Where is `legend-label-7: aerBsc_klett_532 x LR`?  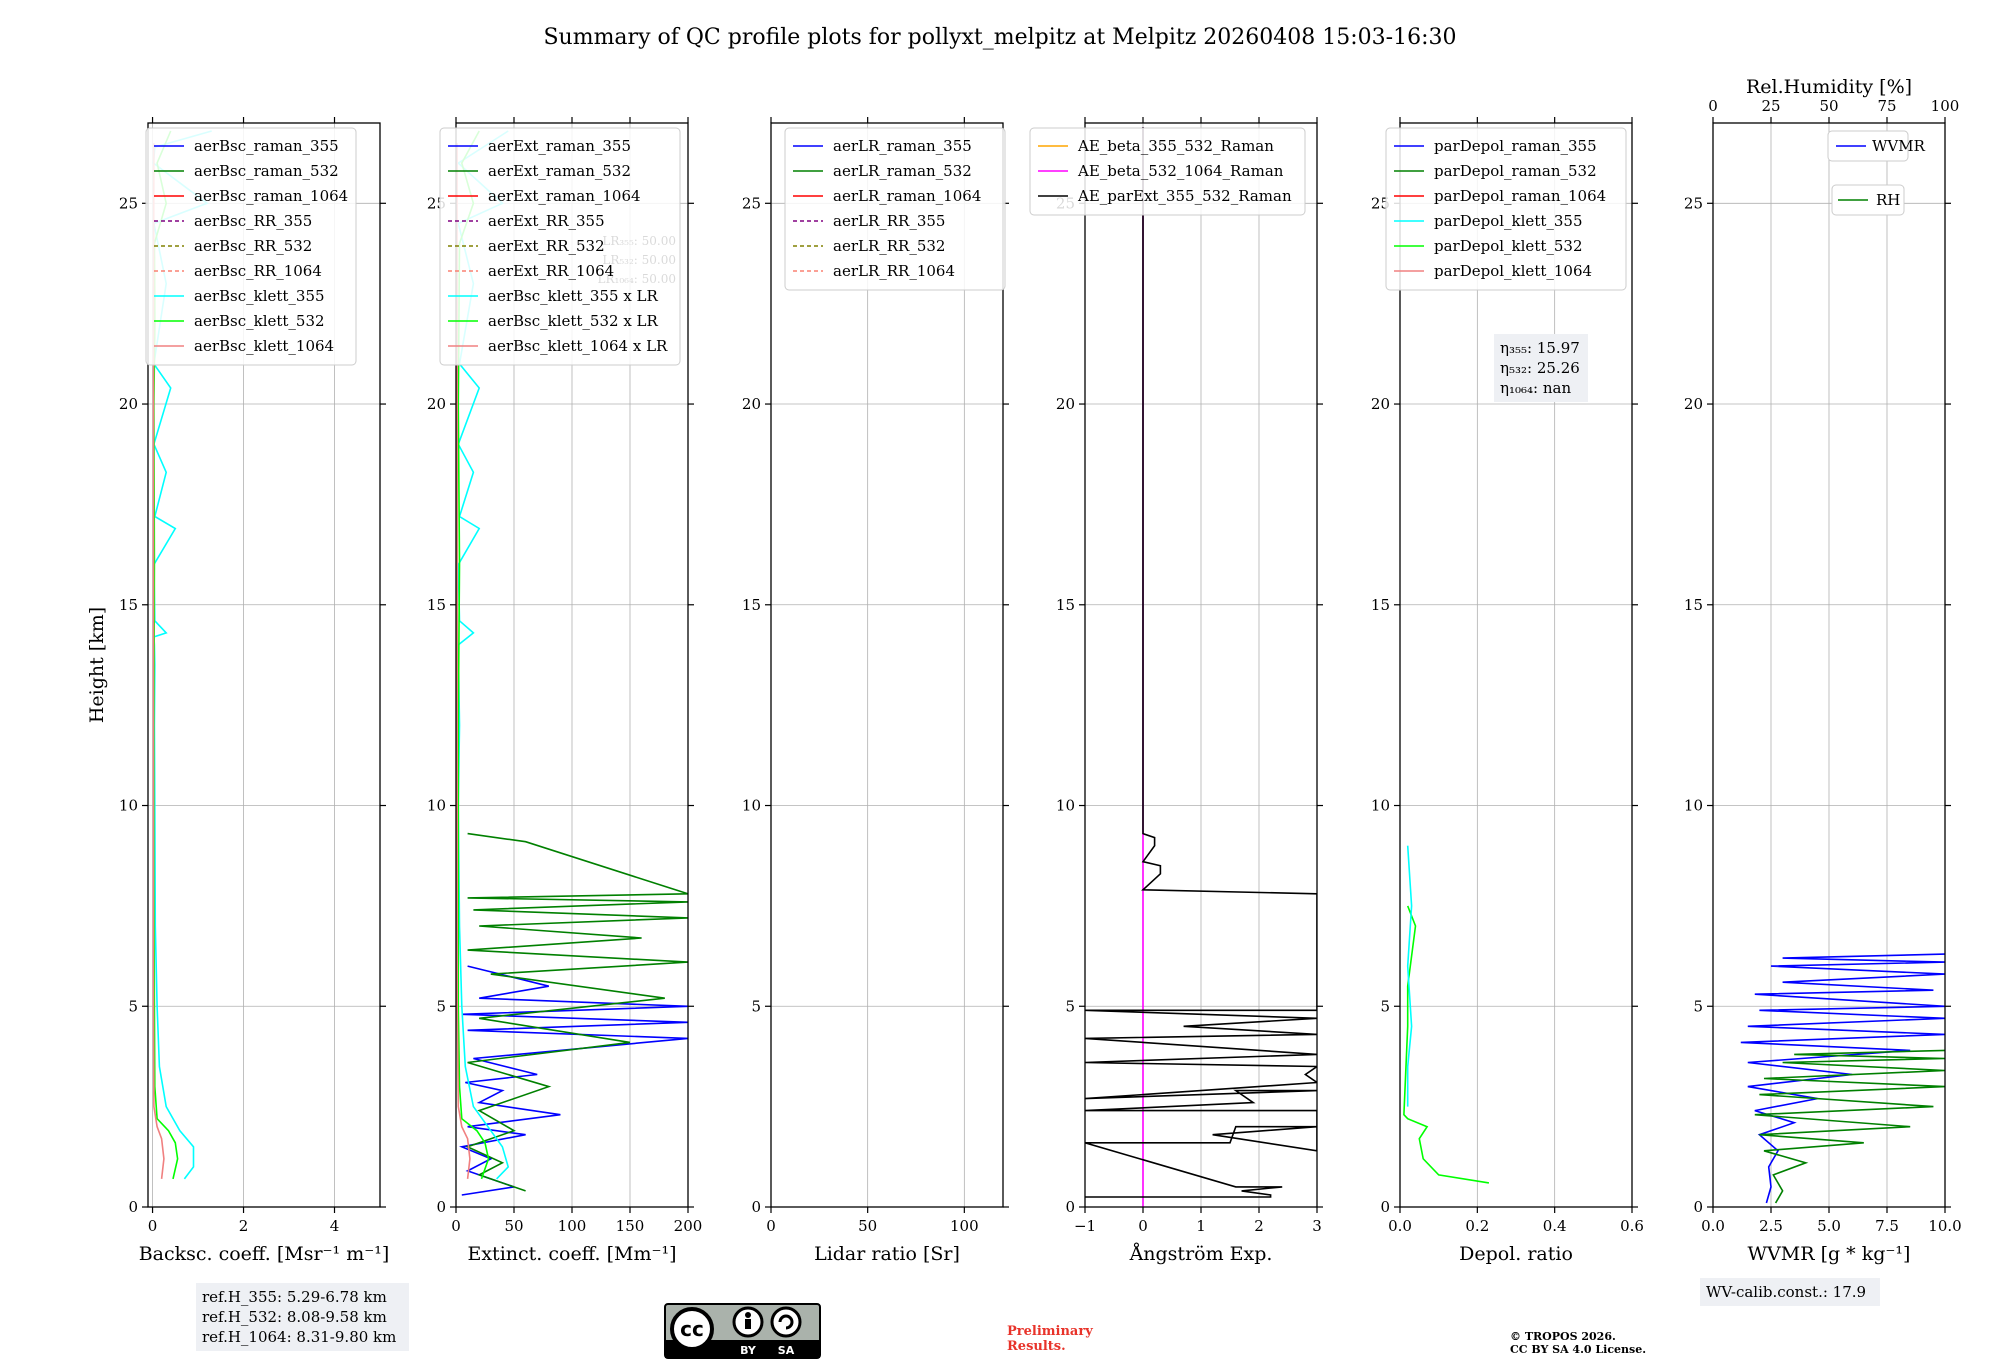
legend-label-7: aerBsc_klett_532 x LR is located at coordinates (573, 321).